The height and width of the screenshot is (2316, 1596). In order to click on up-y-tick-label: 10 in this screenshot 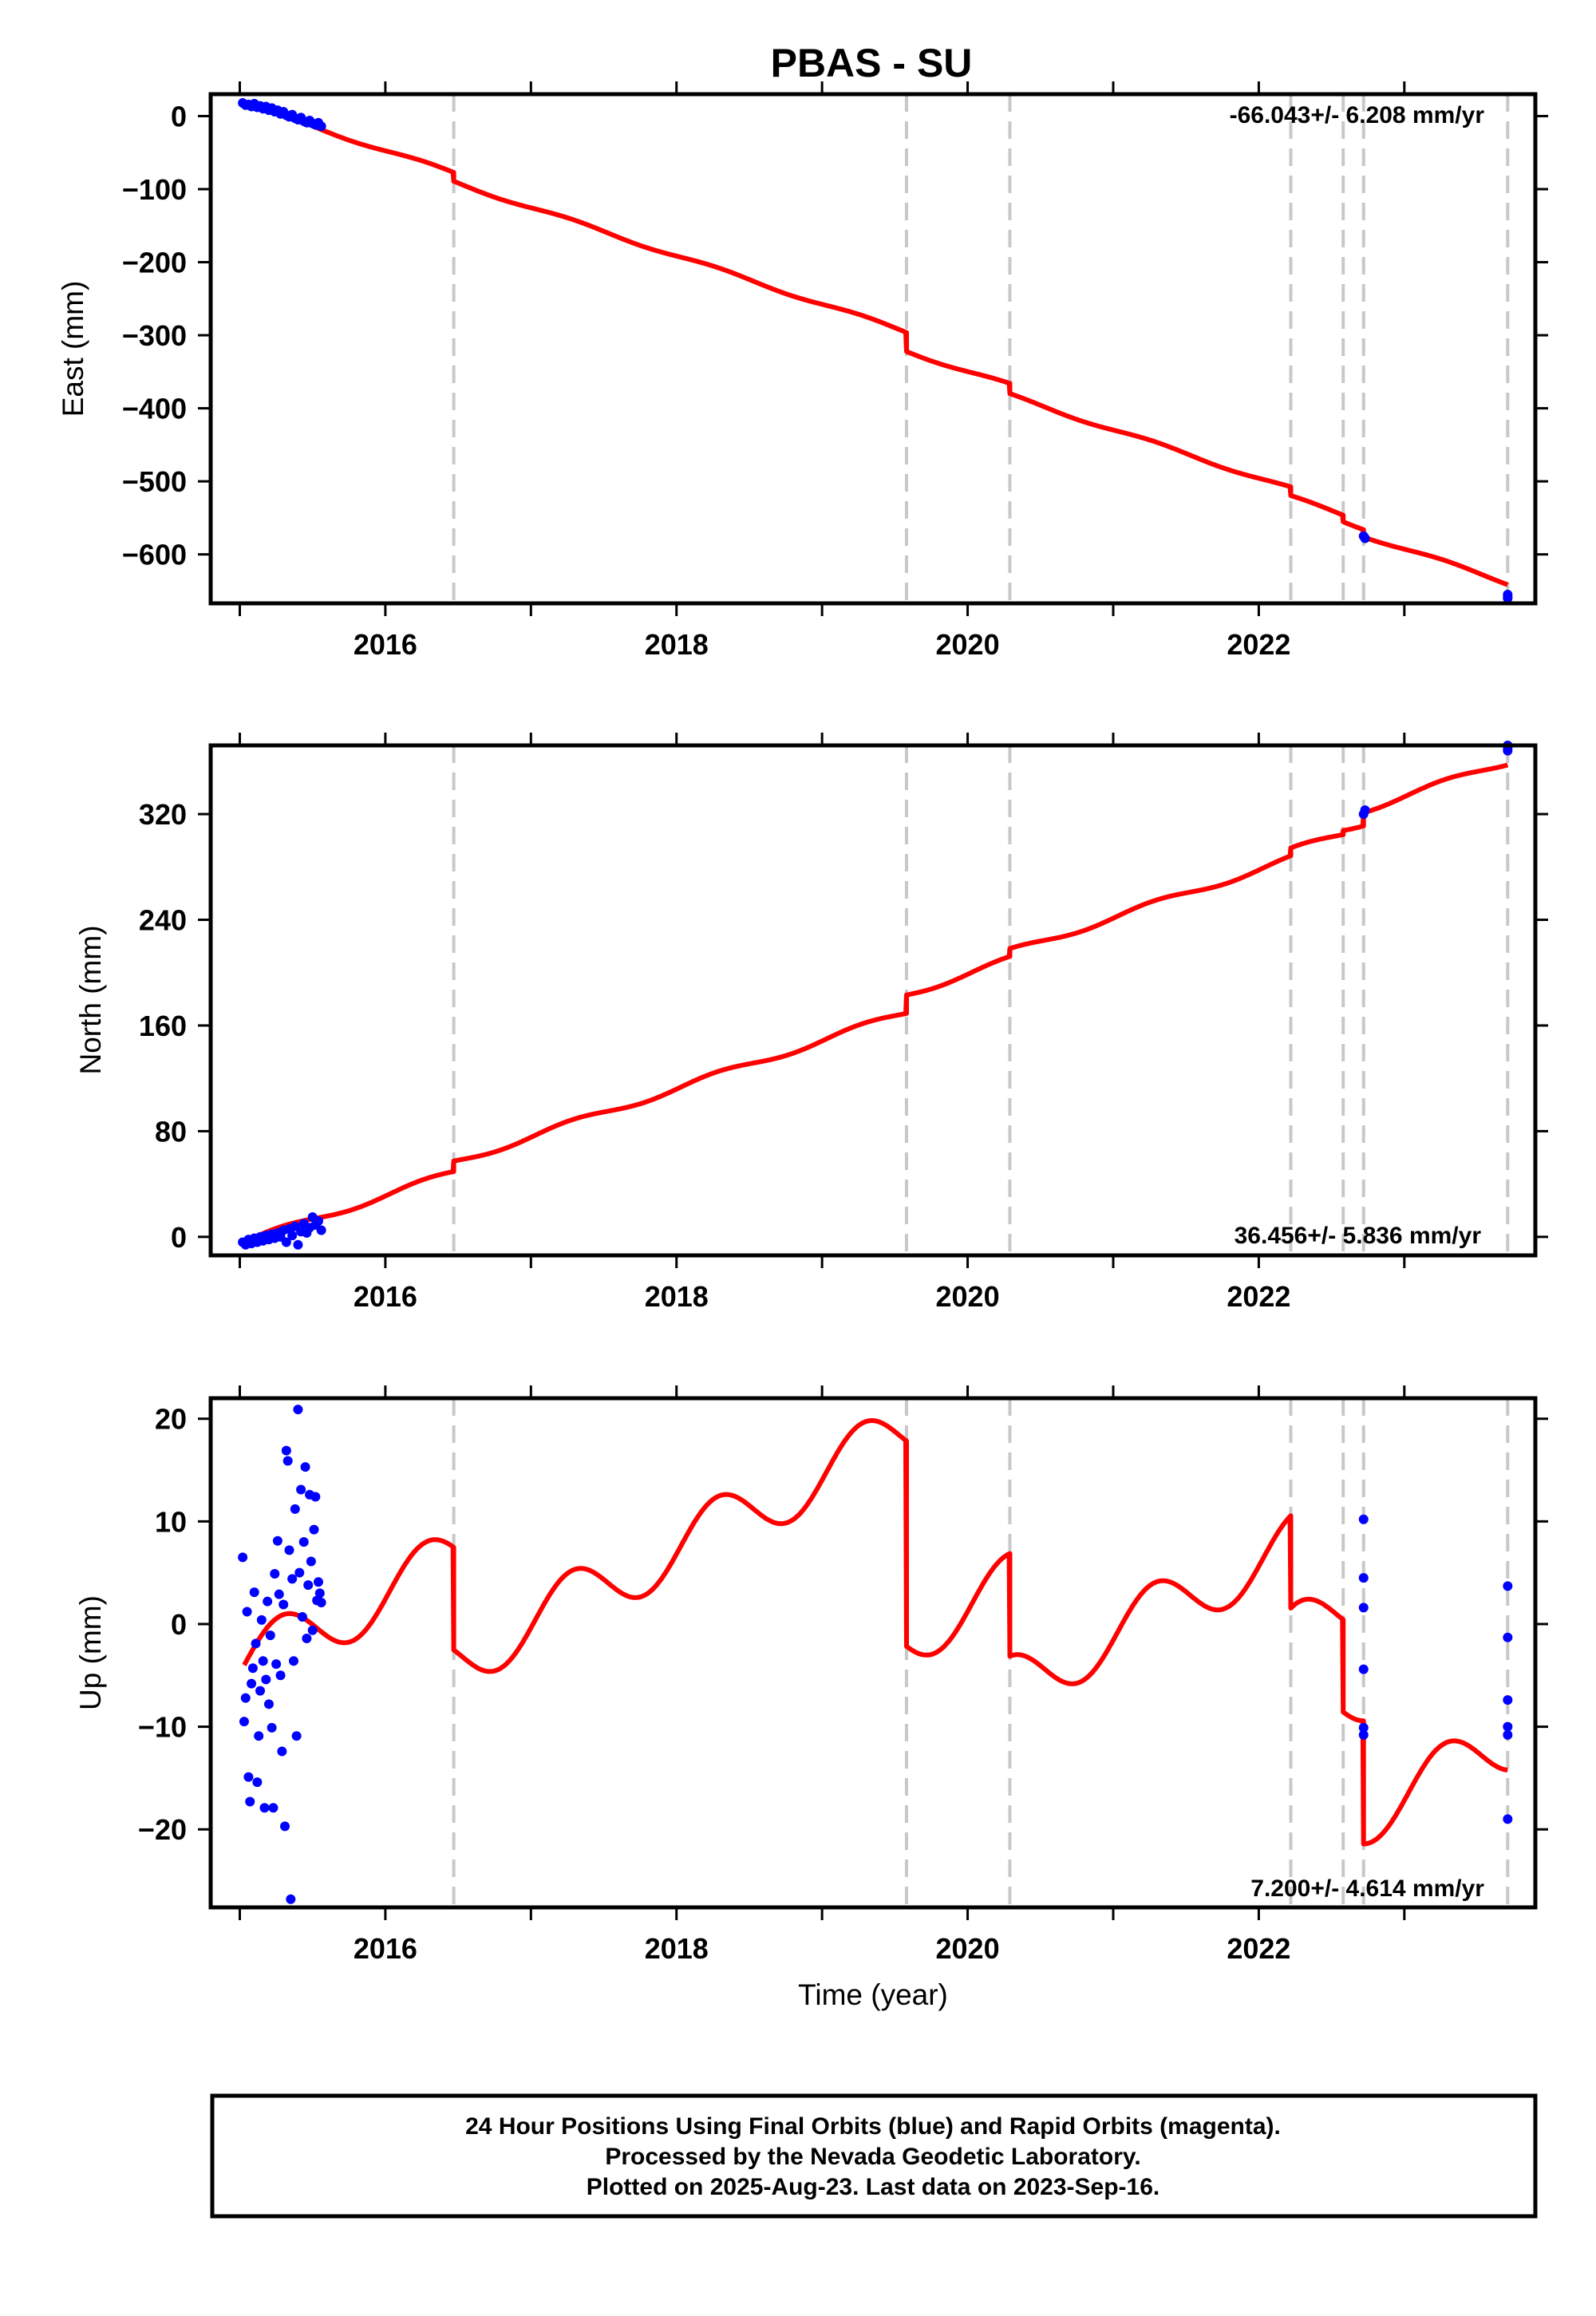, I will do `click(171, 1521)`.